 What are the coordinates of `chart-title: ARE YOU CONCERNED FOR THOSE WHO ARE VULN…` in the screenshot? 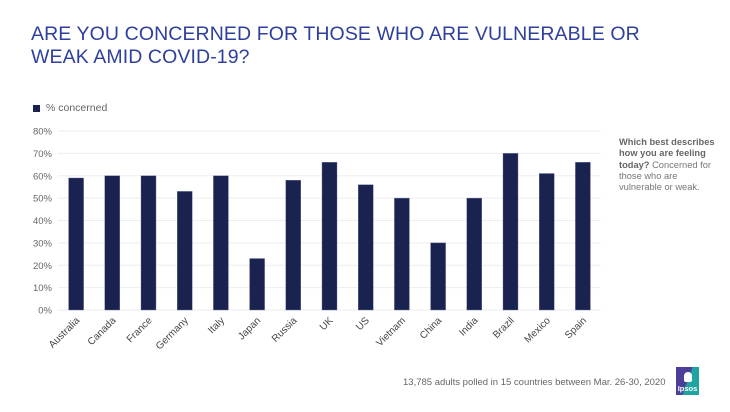 It's located at (351, 46).